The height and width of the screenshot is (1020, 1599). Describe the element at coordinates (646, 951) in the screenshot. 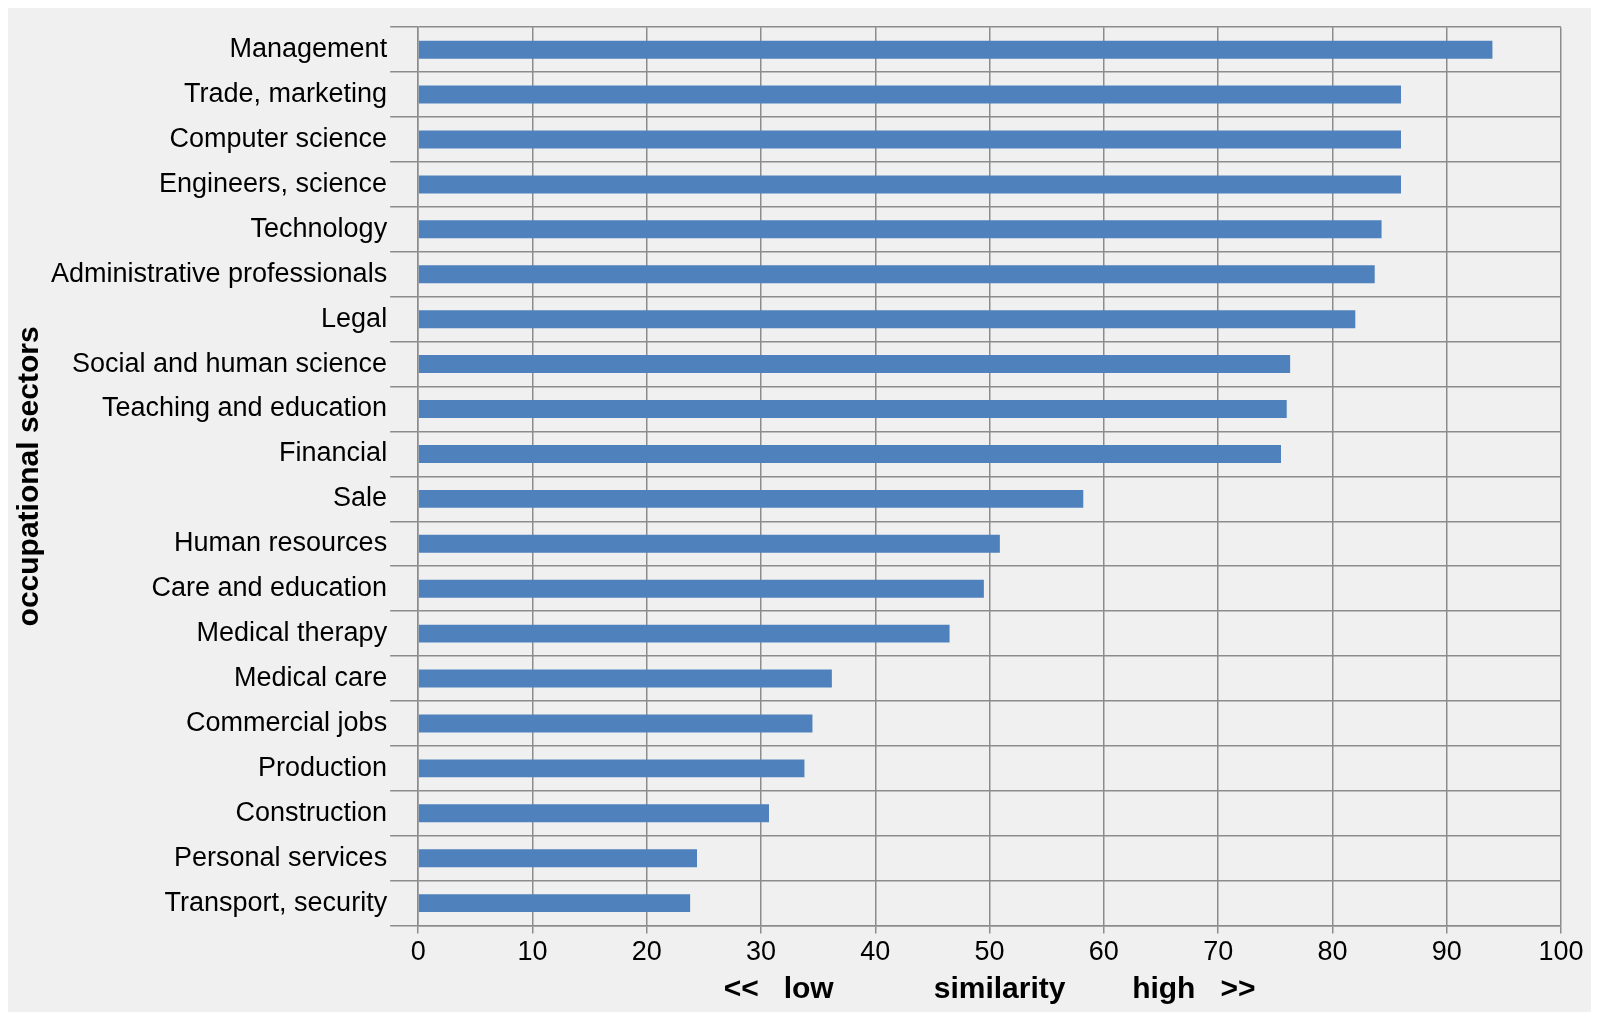

I see `x-tick-label: 20` at that location.